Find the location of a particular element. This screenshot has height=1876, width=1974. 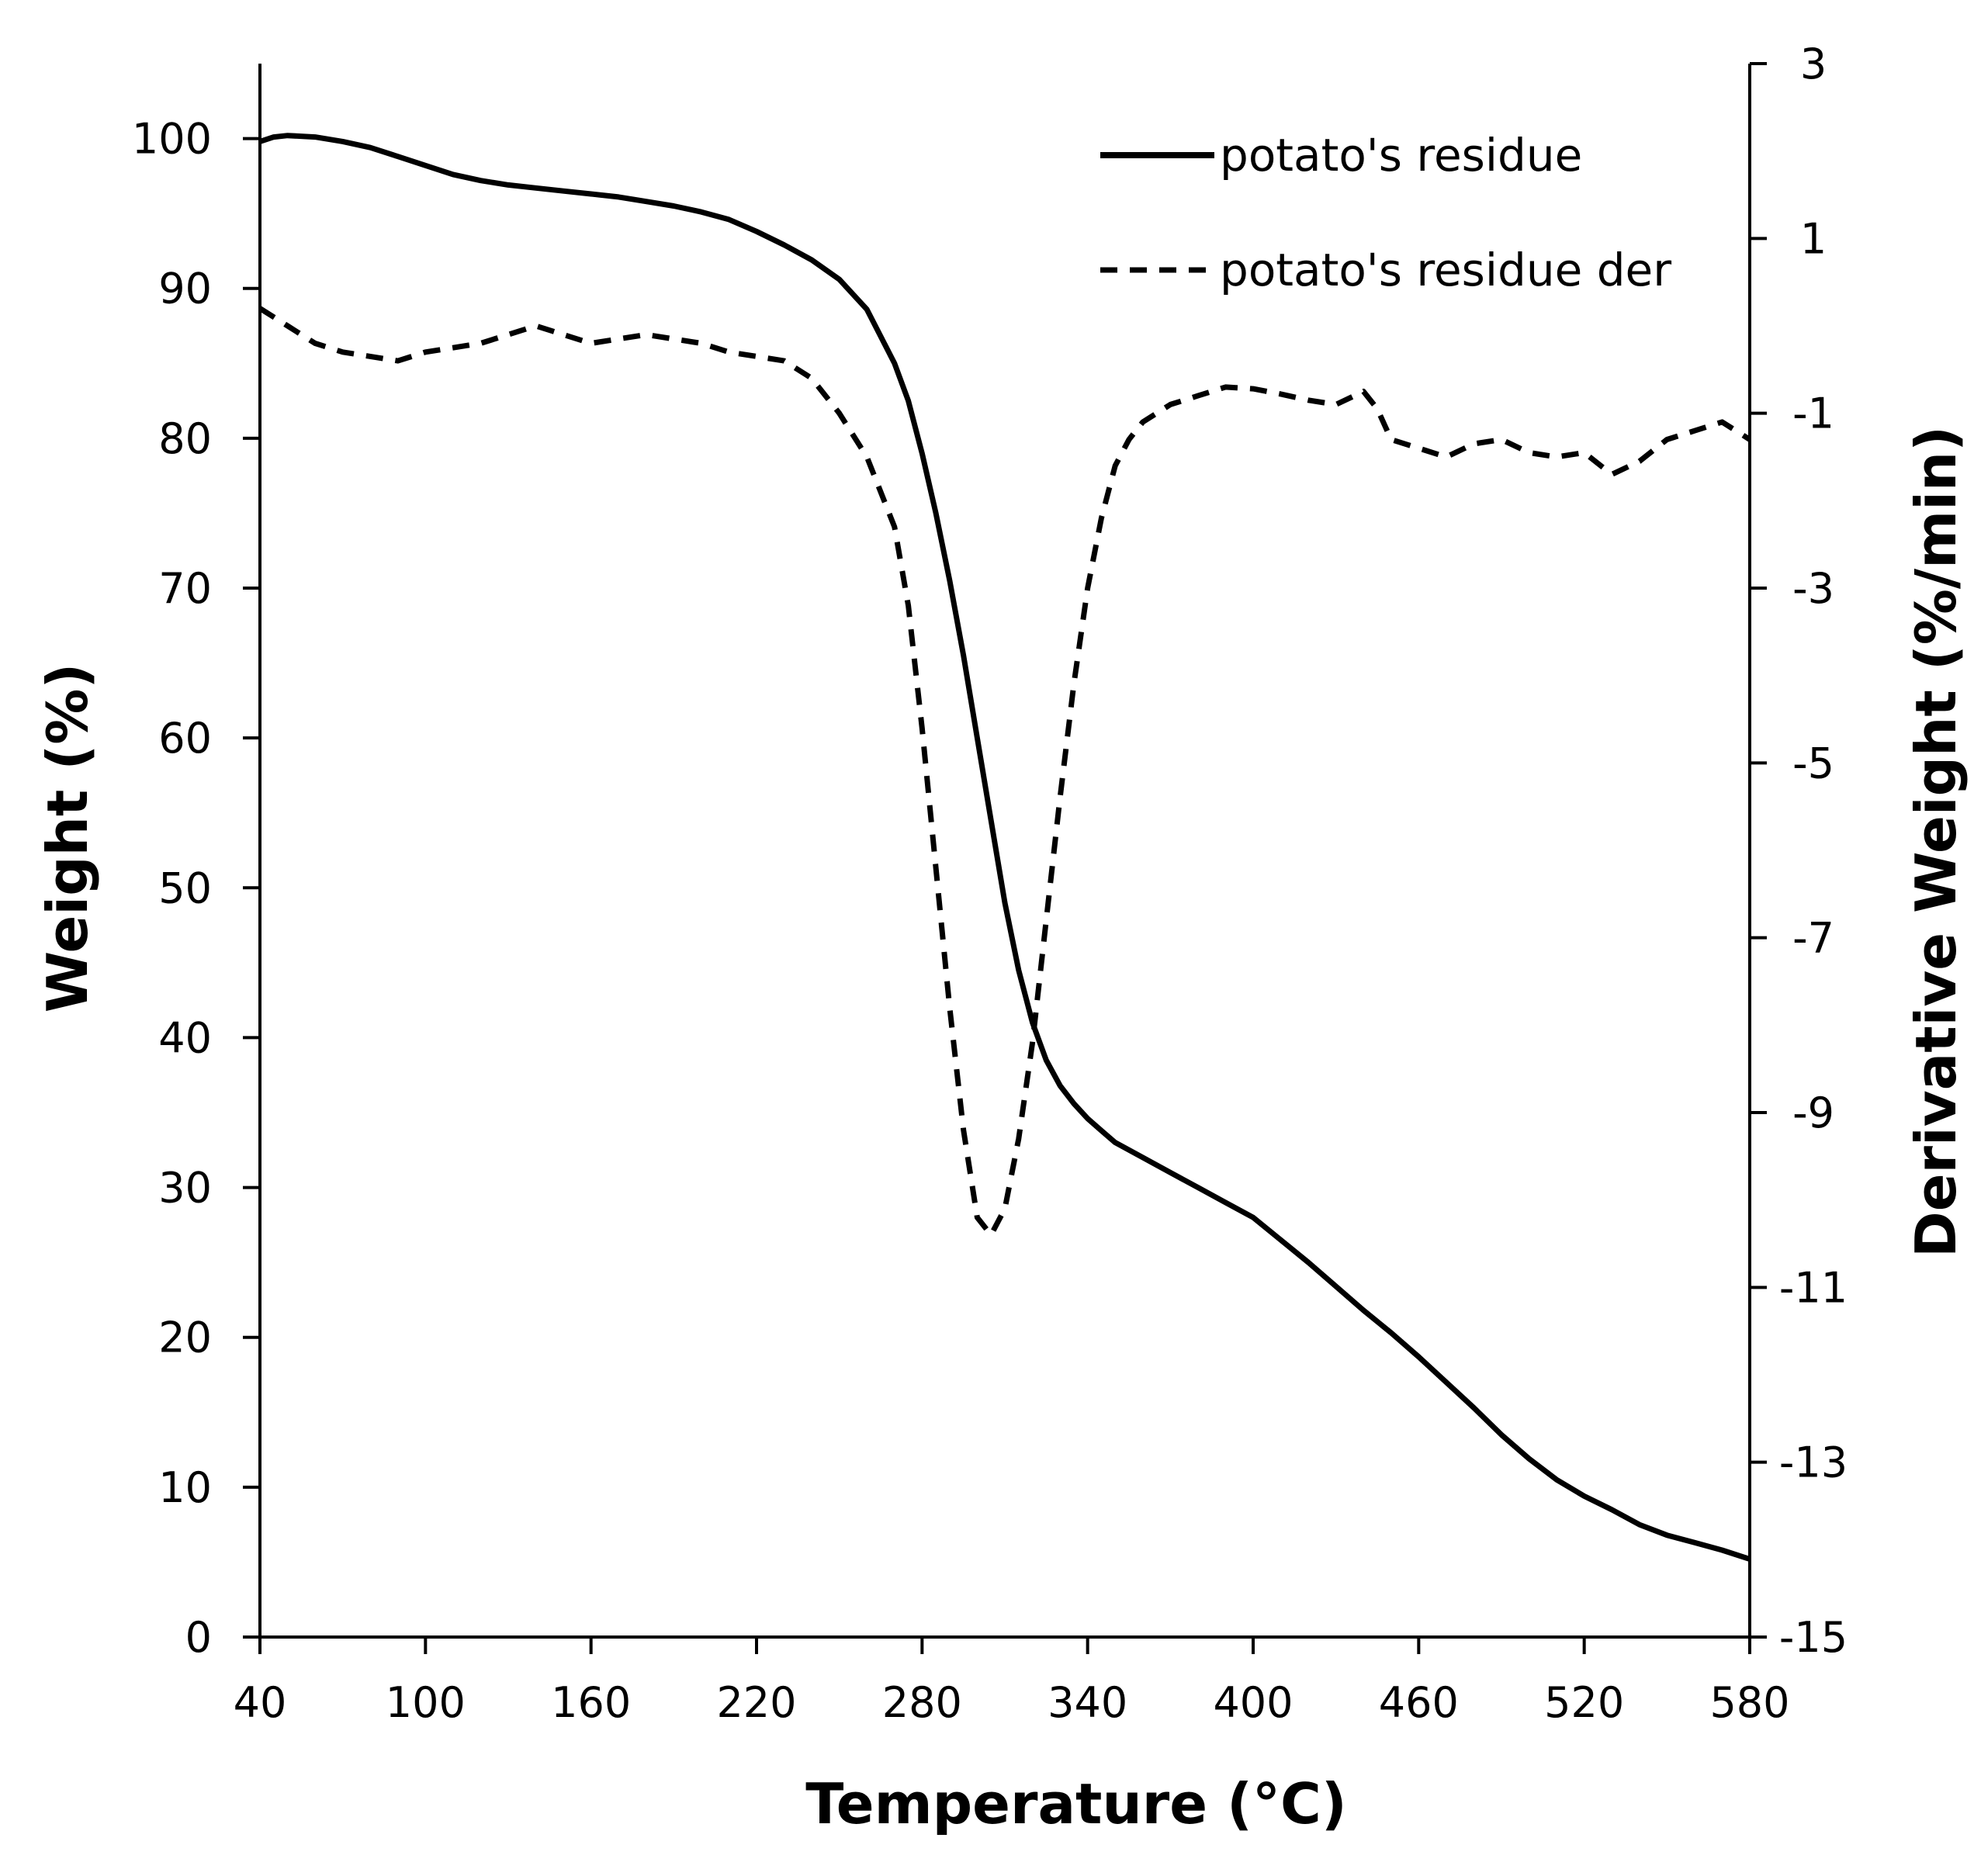

y2-tick-label: -13 is located at coordinates (1813, 1462).